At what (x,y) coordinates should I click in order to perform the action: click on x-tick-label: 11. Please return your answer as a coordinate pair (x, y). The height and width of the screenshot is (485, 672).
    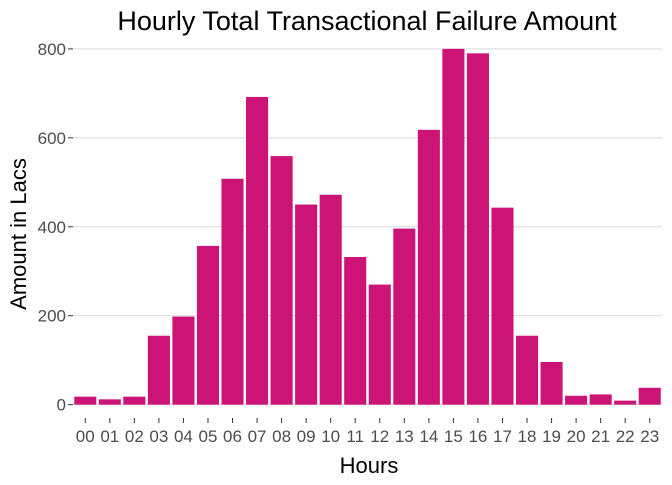
    Looking at the image, I should click on (355, 436).